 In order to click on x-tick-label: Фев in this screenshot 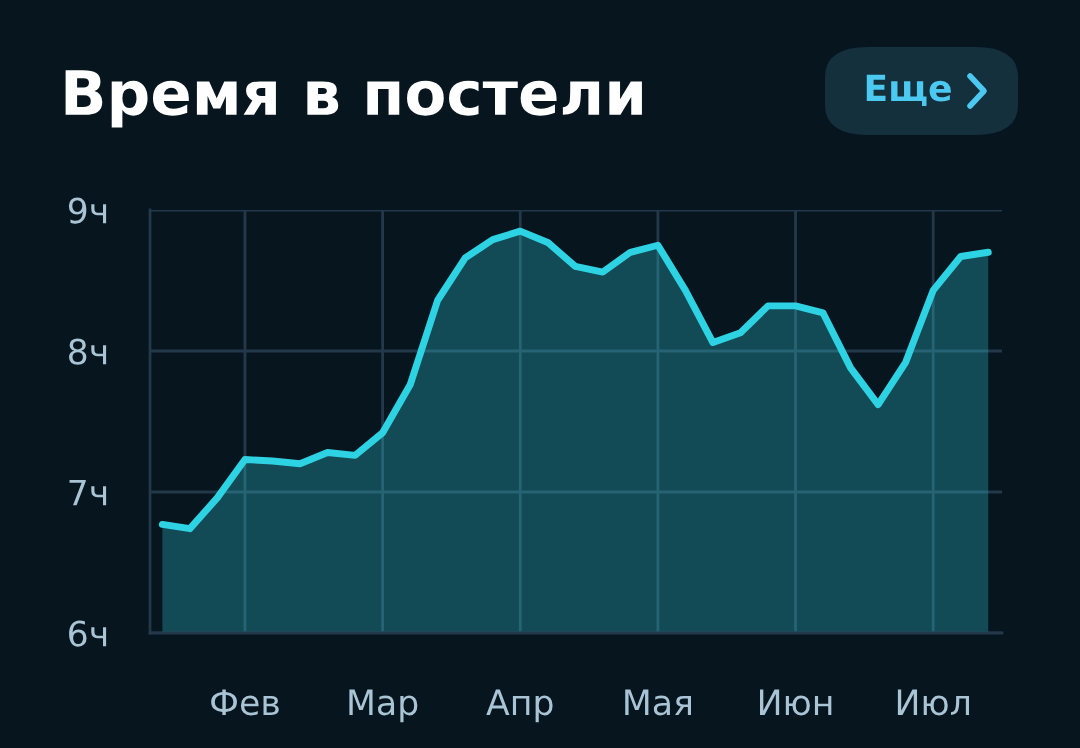, I will do `click(245, 702)`.